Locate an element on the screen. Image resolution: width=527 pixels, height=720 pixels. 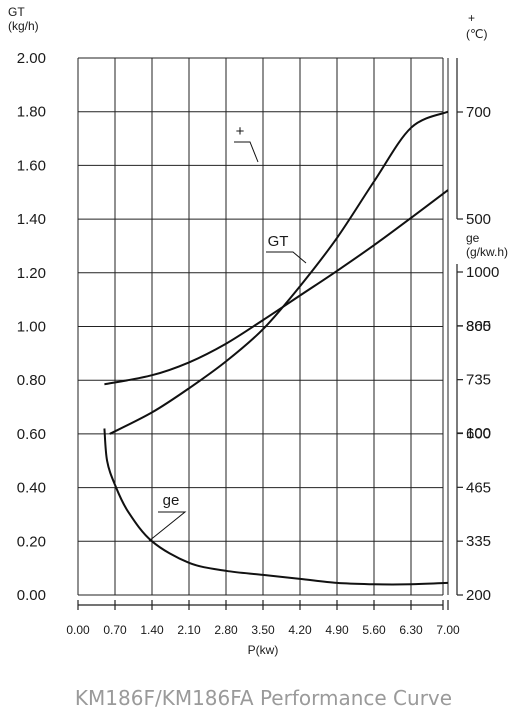
gt-tick-label: 1.00 is located at coordinates (31, 327).